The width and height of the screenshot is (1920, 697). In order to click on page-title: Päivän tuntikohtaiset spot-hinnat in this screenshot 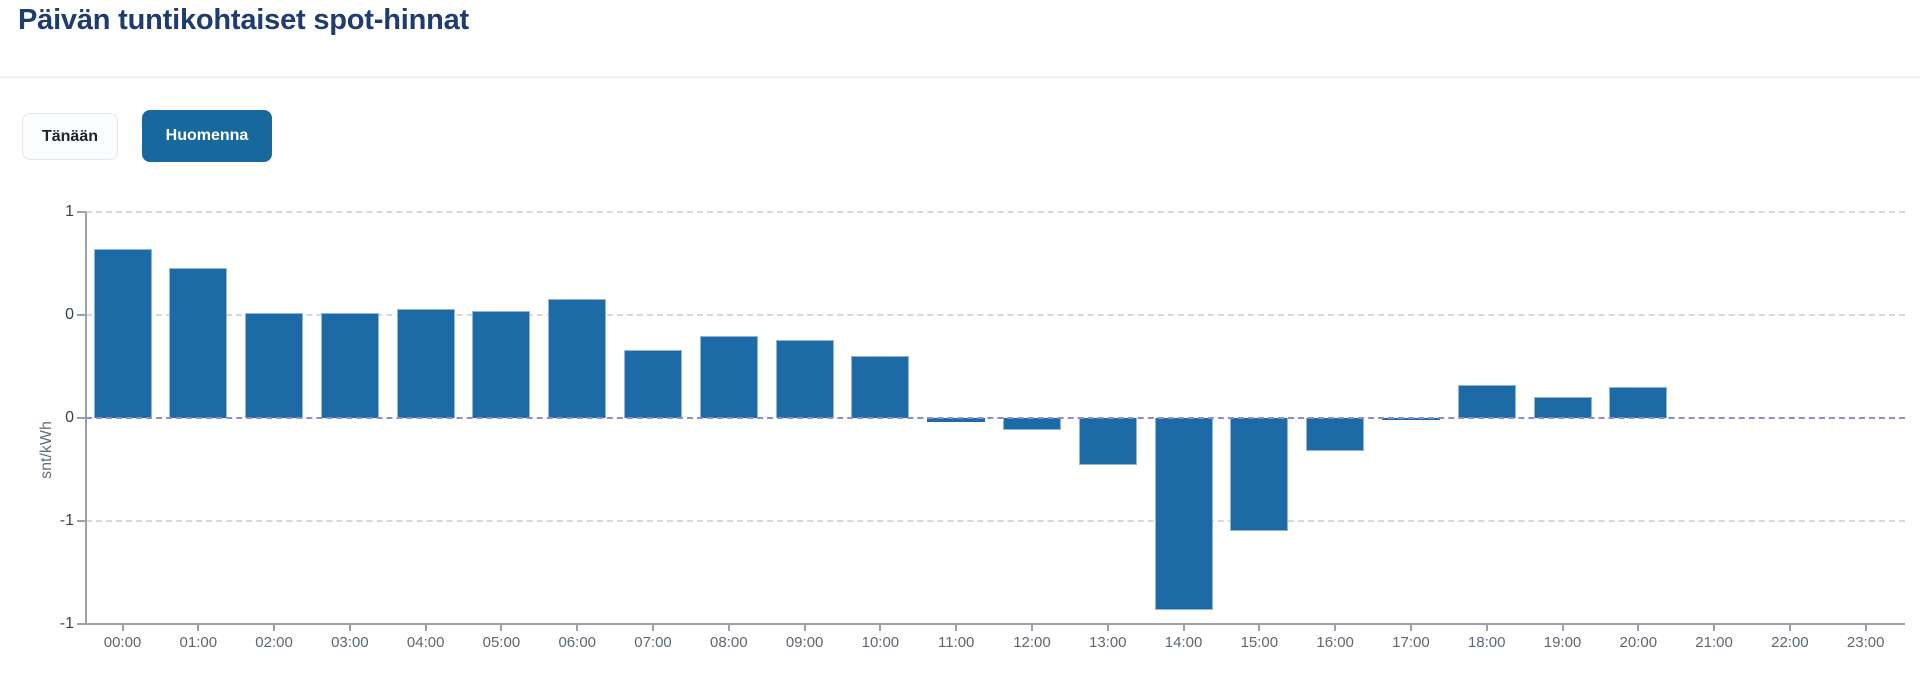, I will do `click(243, 20)`.